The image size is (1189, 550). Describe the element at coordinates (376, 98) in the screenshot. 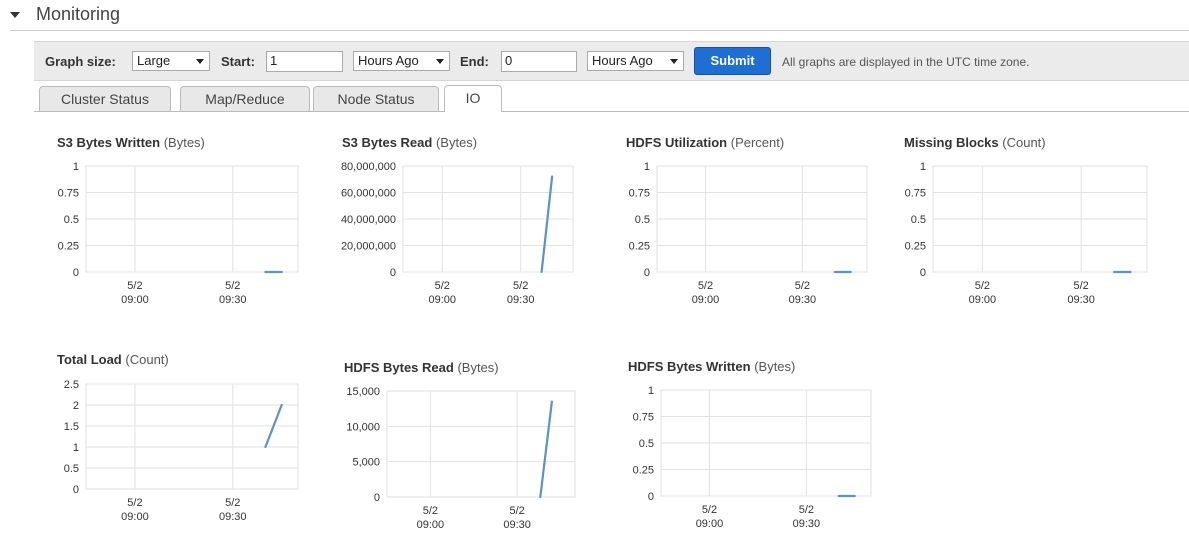

I see `tab-node-status: Node Status` at that location.